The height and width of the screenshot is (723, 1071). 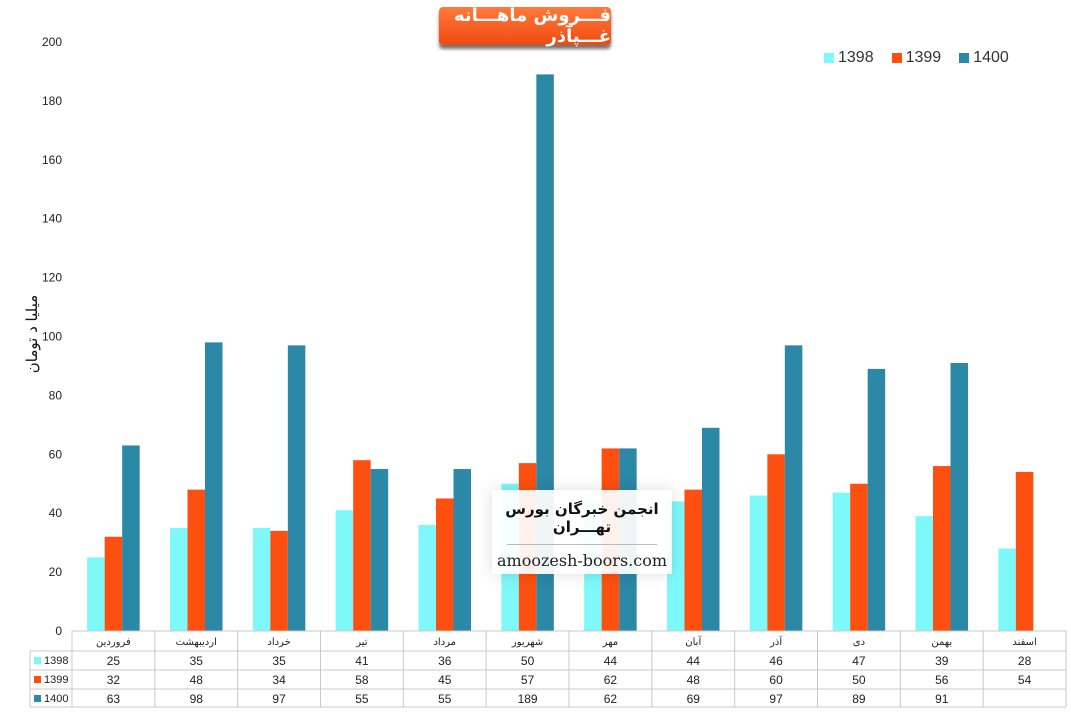 I want to click on y-axis-label: میلیا د تومان, so click(x=32, y=334).